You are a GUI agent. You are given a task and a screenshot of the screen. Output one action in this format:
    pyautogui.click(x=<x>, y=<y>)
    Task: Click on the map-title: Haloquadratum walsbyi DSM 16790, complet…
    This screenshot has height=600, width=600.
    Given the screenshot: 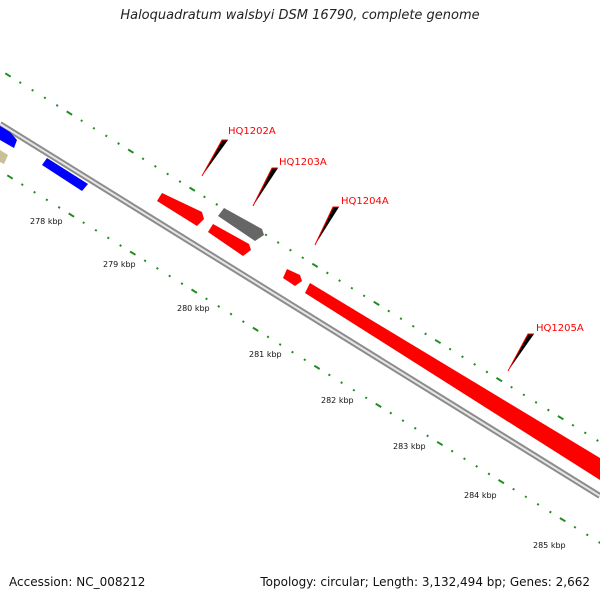 What is the action you would take?
    pyautogui.click(x=300, y=15)
    